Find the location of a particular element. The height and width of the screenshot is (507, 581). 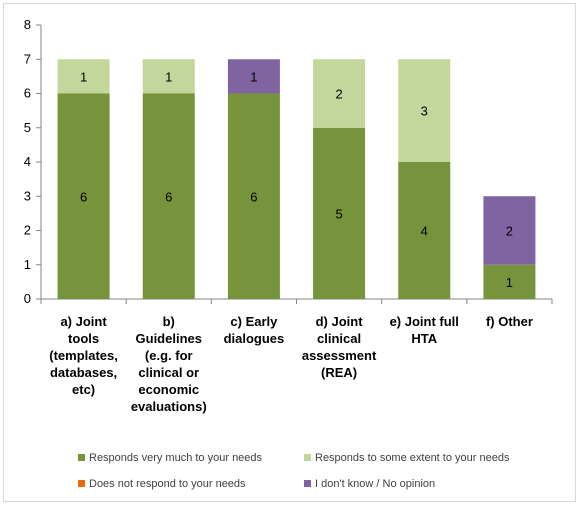

category-label: c) Early is located at coordinates (254, 321).